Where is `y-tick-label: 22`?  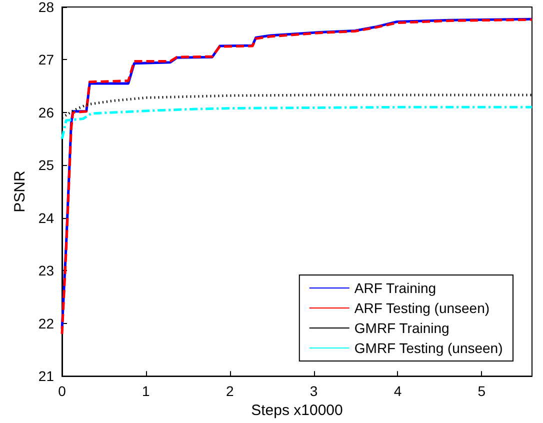
y-tick-label: 22 is located at coordinates (46, 323).